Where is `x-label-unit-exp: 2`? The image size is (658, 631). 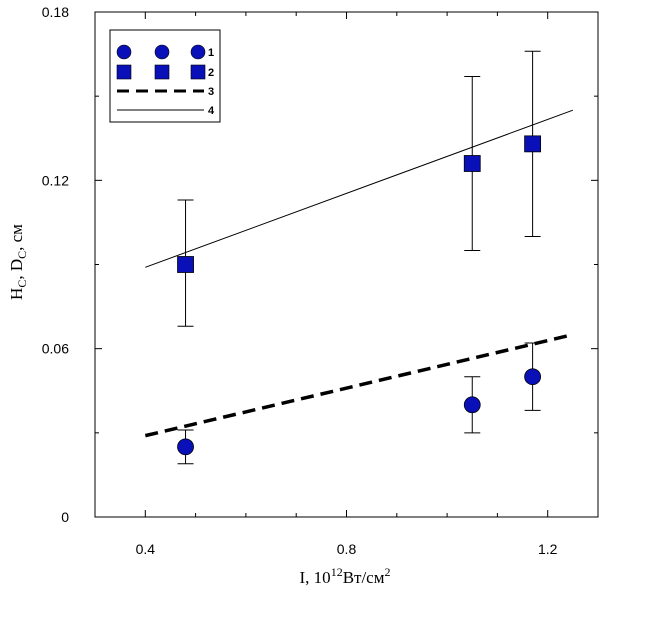 x-label-unit-exp: 2 is located at coordinates (387, 572).